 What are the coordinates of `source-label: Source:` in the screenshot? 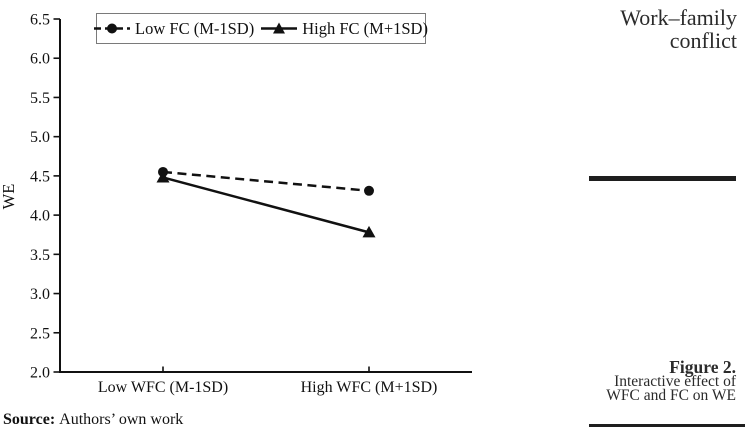 It's located at (29, 419).